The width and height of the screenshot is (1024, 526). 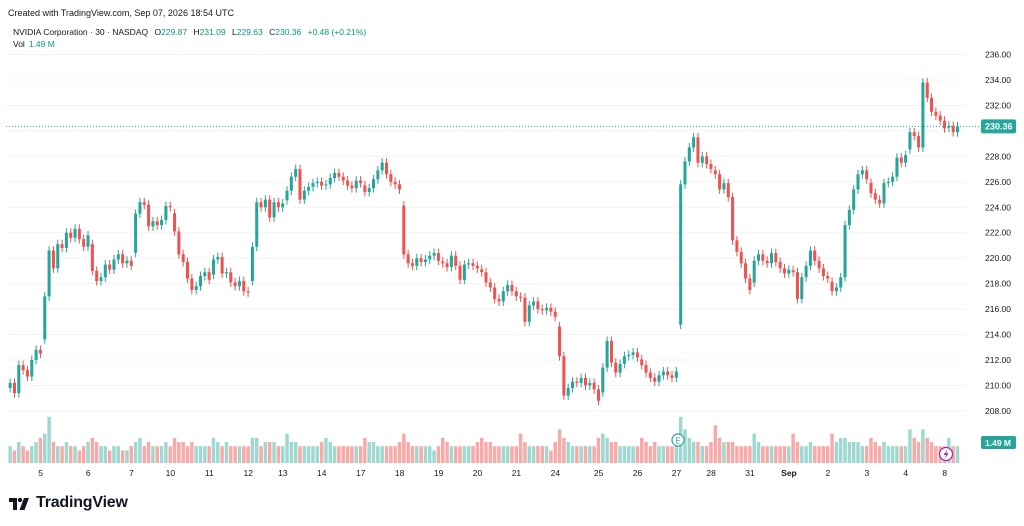 What do you see at coordinates (998, 258) in the screenshot?
I see `y-tick-label: 220.00` at bounding box center [998, 258].